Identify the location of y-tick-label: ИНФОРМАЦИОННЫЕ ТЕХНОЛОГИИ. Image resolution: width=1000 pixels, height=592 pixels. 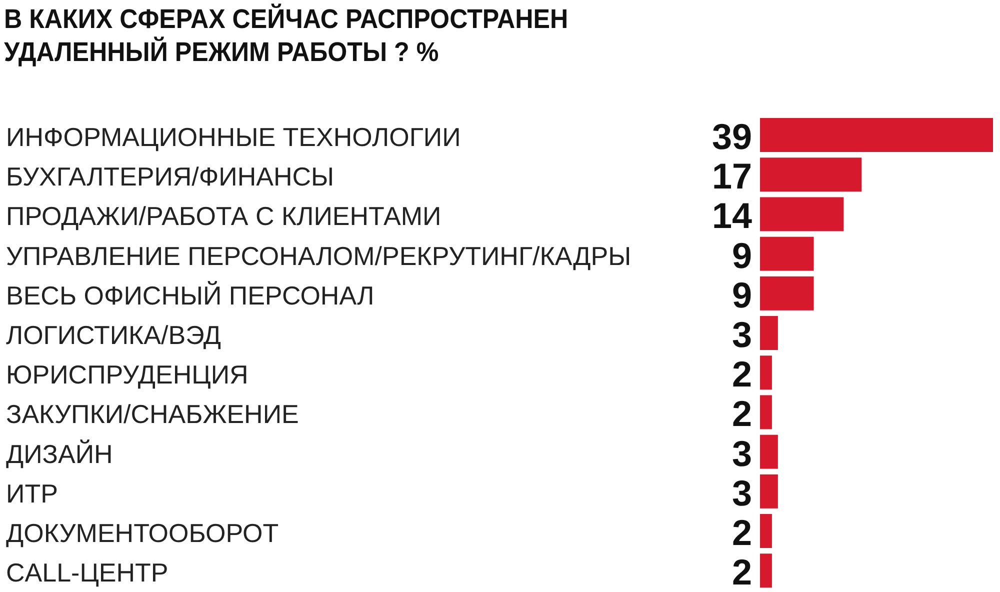
(233, 137).